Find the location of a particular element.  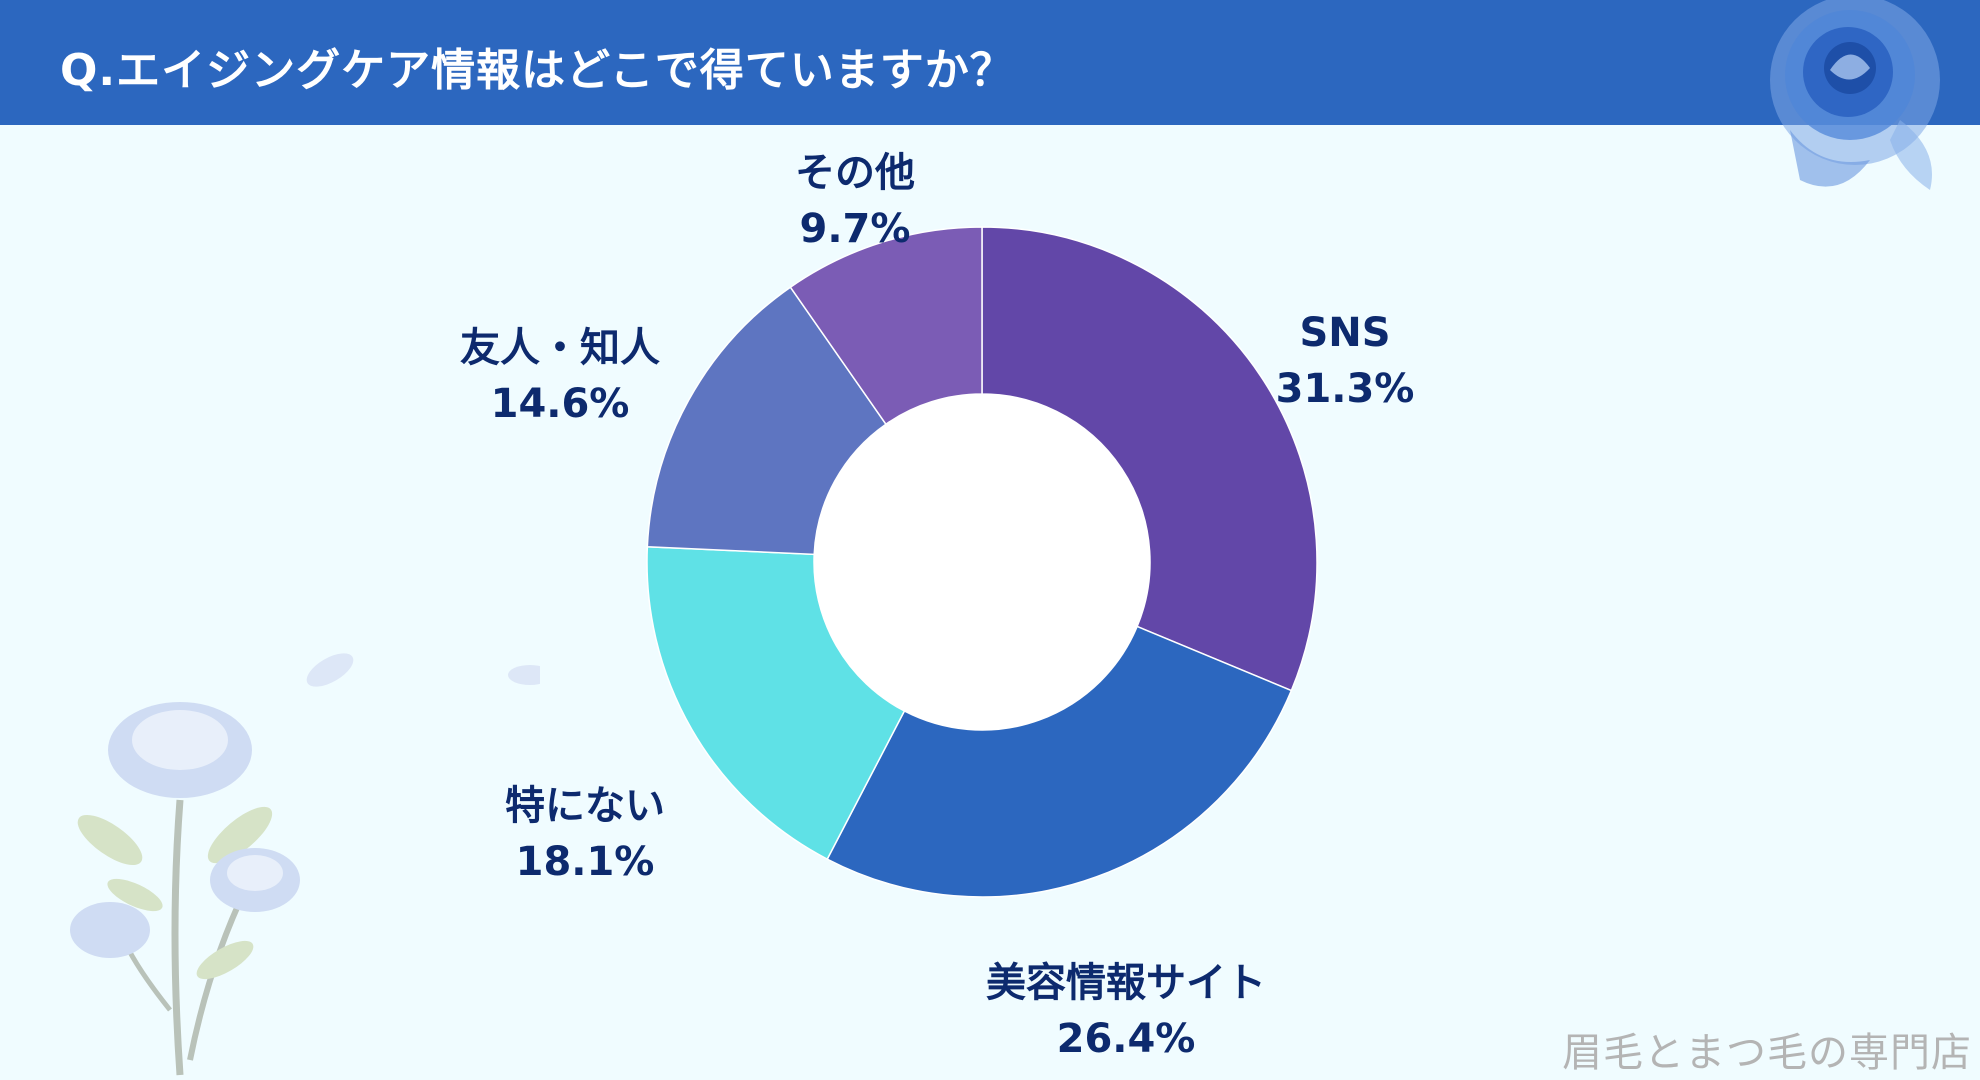

slice-label-nothing: 特にない 18.1% is located at coordinates (585, 834).